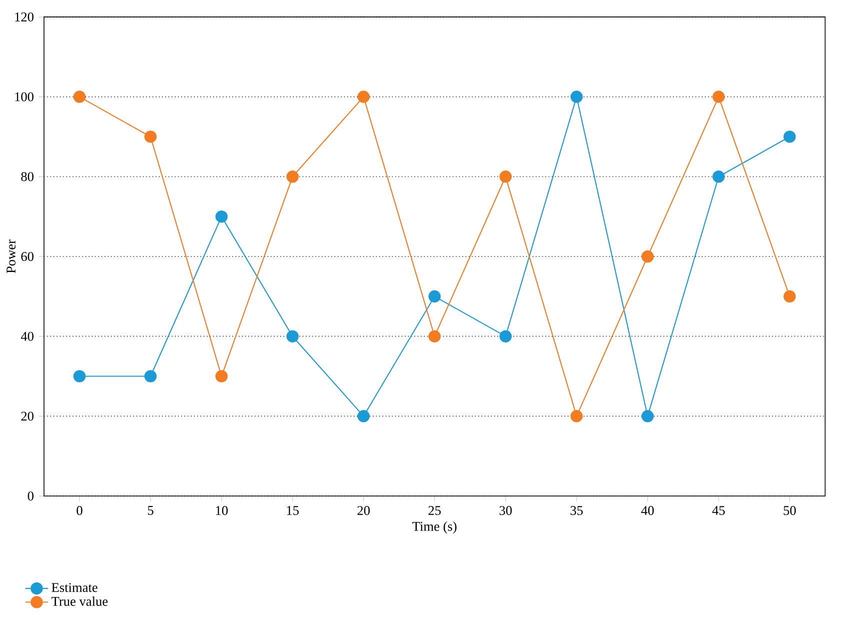 The image size is (862, 623). What do you see at coordinates (151, 510) in the screenshot?
I see `x-tick-label: 5` at bounding box center [151, 510].